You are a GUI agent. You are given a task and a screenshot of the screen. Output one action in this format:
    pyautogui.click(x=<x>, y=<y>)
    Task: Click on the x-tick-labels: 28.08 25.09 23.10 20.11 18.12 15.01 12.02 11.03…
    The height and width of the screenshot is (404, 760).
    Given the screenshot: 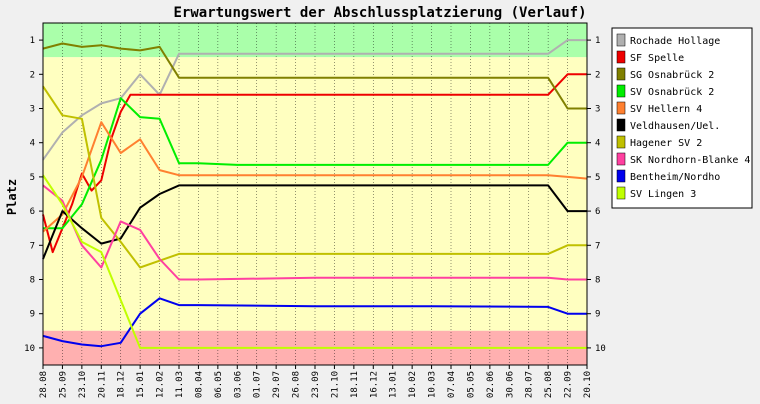 What is the action you would take?
    pyautogui.click(x=316, y=381)
    